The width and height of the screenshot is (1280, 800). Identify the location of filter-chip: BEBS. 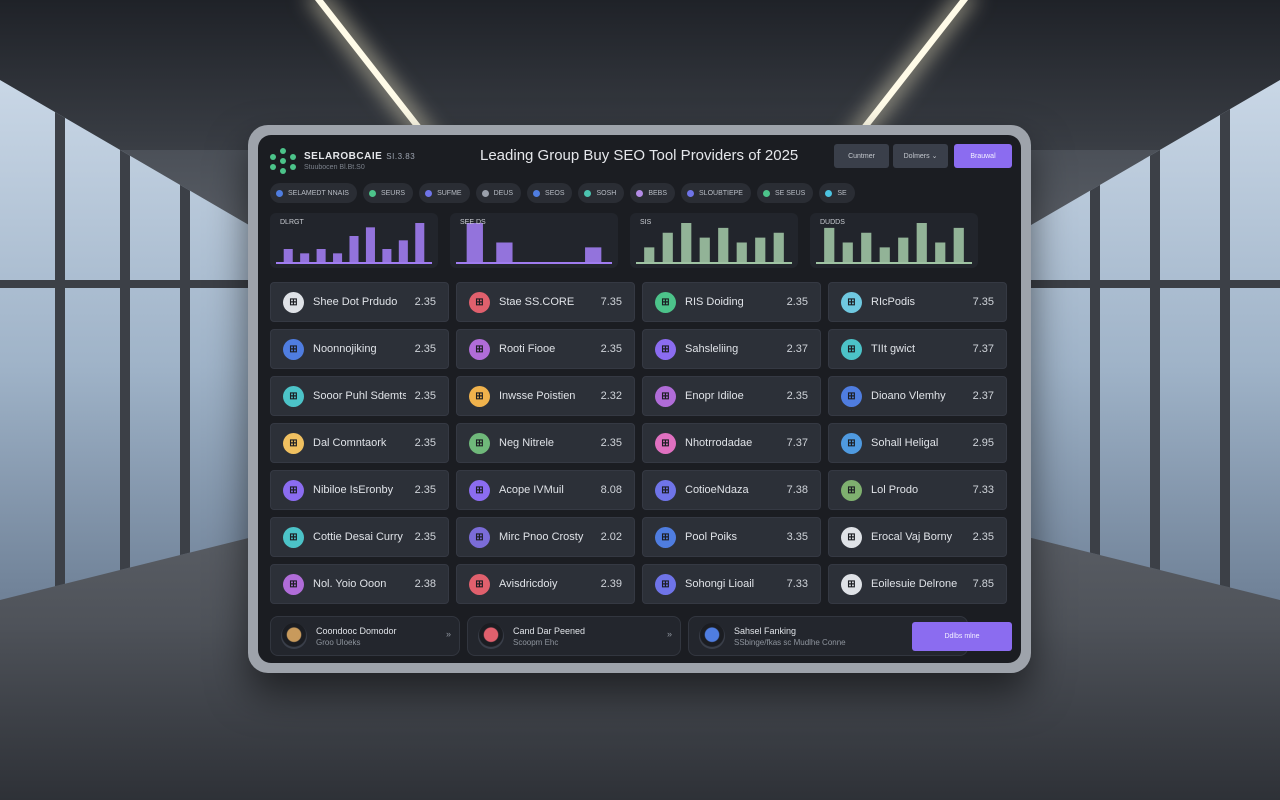
(653, 193).